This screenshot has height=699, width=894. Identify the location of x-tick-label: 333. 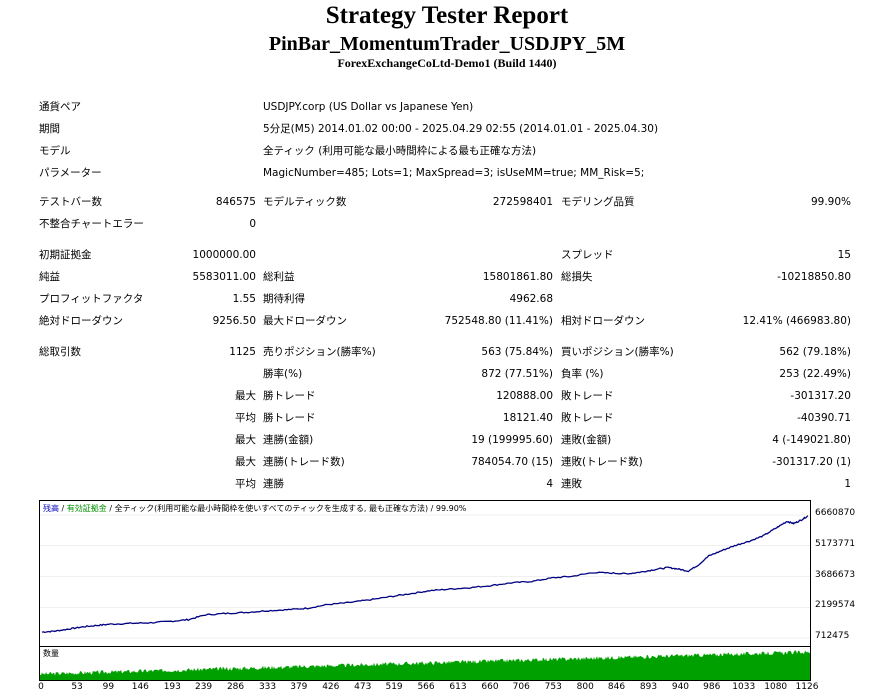
(267, 687).